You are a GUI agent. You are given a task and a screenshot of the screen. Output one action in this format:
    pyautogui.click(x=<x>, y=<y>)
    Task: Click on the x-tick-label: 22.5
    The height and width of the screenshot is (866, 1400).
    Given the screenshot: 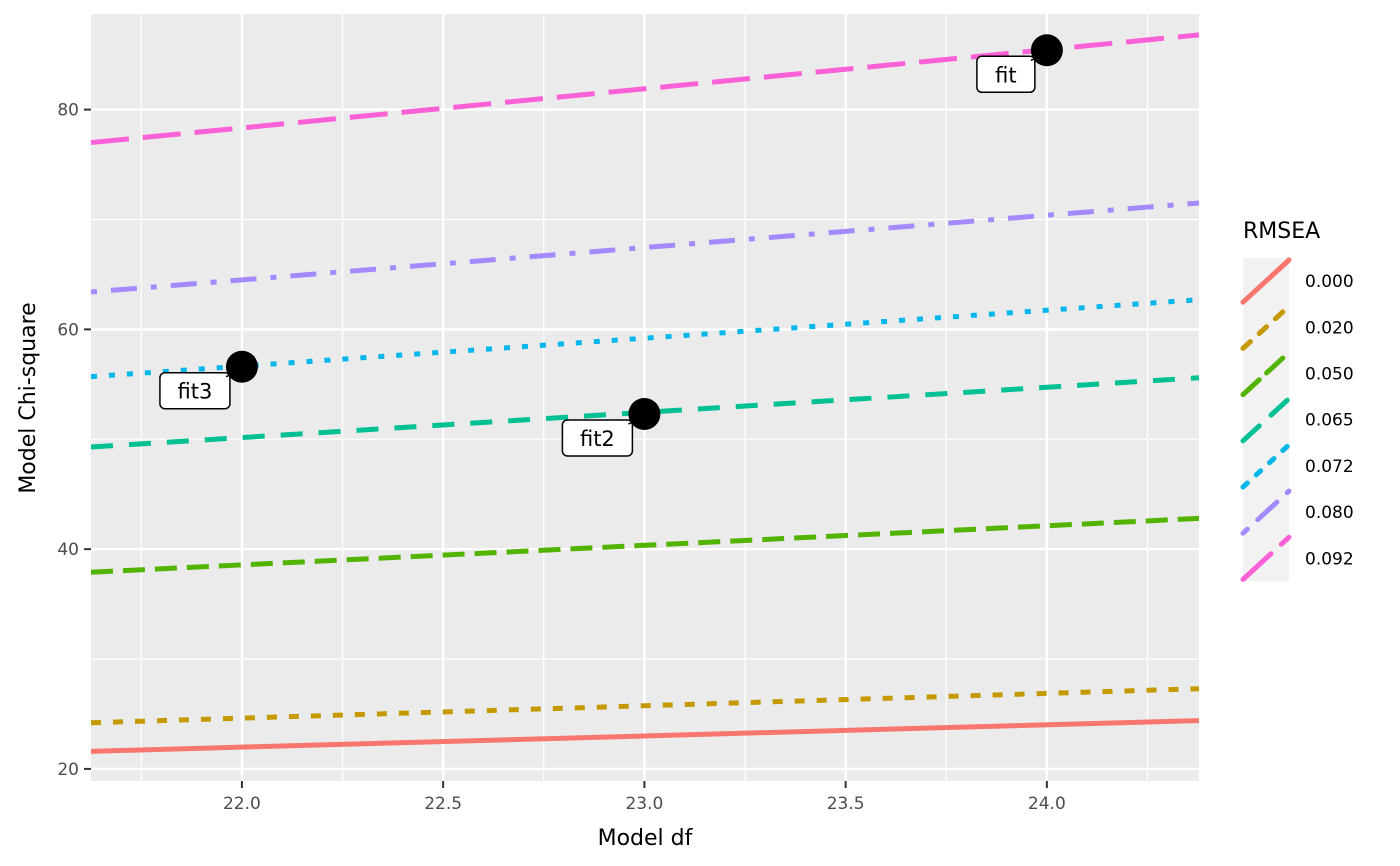 What is the action you would take?
    pyautogui.click(x=443, y=804)
    